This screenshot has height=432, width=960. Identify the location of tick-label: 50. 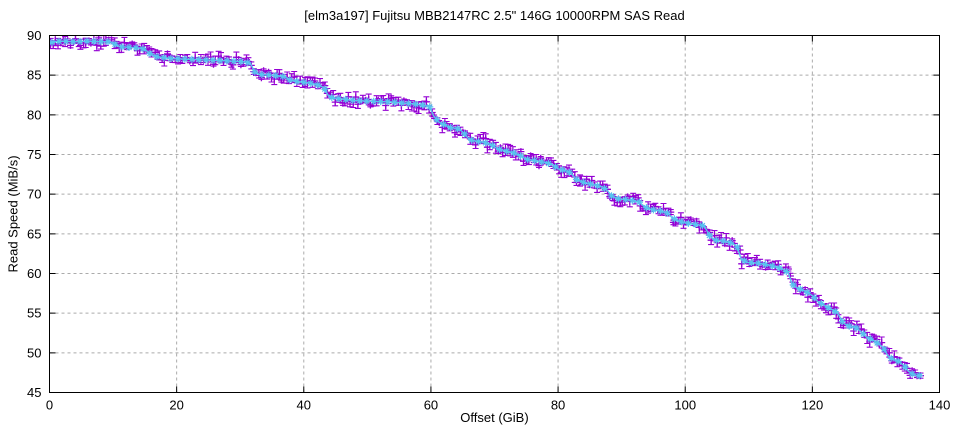
(34, 352).